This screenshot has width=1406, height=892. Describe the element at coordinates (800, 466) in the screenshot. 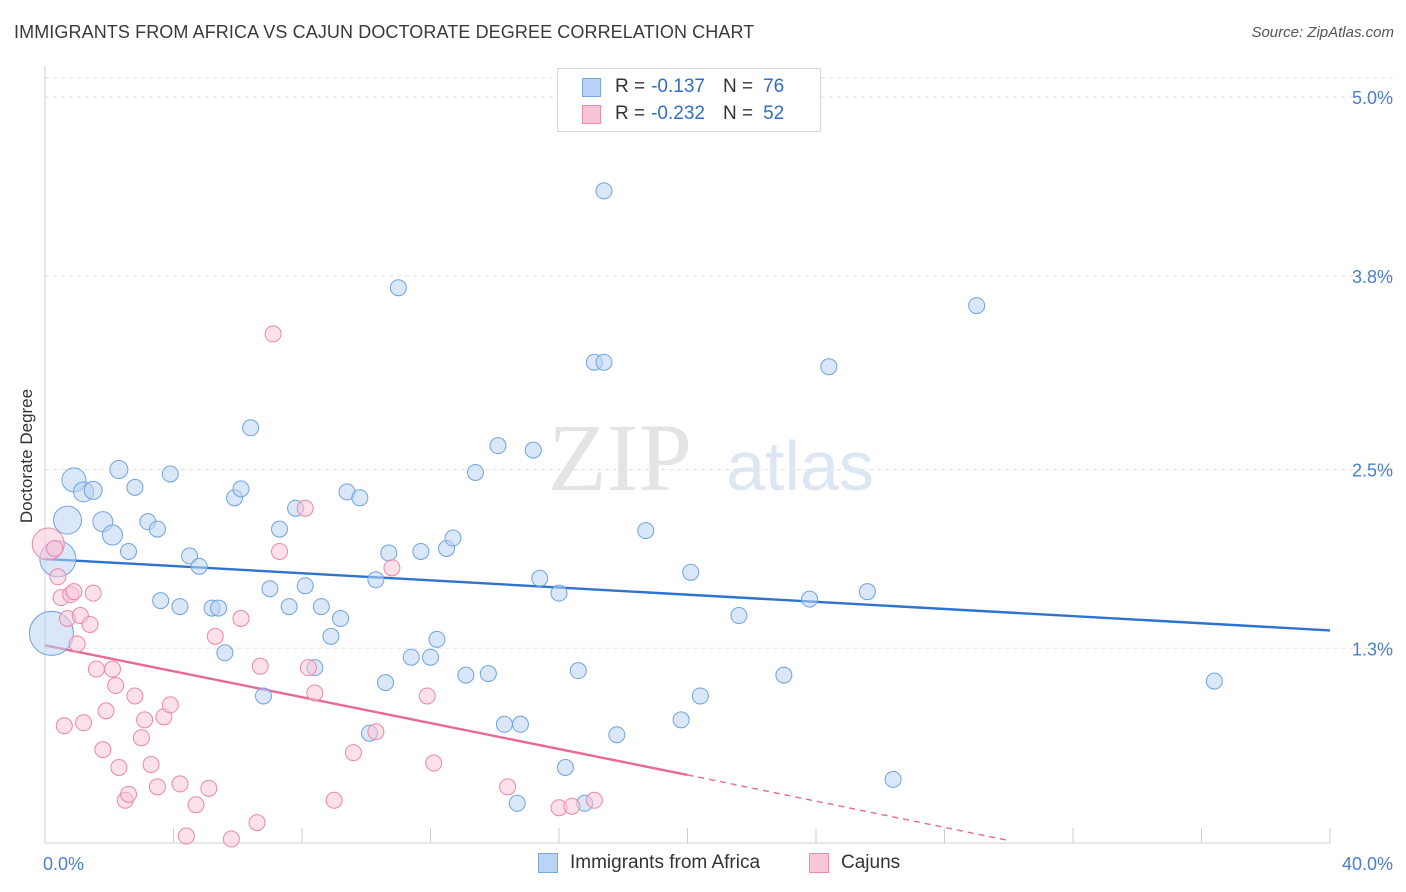

I see `watermark-atlas: atlas` at that location.